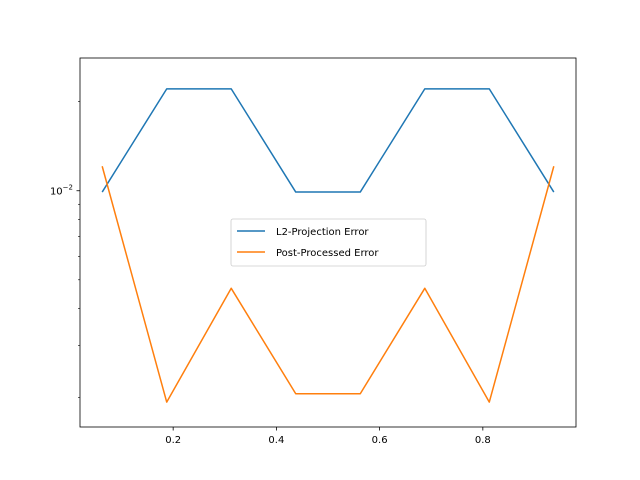 The width and height of the screenshot is (640, 480). I want to click on y-tick-label: 10−2, so click(61, 191).